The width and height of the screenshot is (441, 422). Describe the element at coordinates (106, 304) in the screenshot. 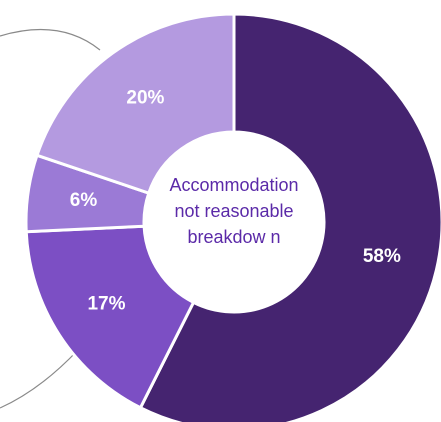

I see `slice-label-2: 17%` at that location.